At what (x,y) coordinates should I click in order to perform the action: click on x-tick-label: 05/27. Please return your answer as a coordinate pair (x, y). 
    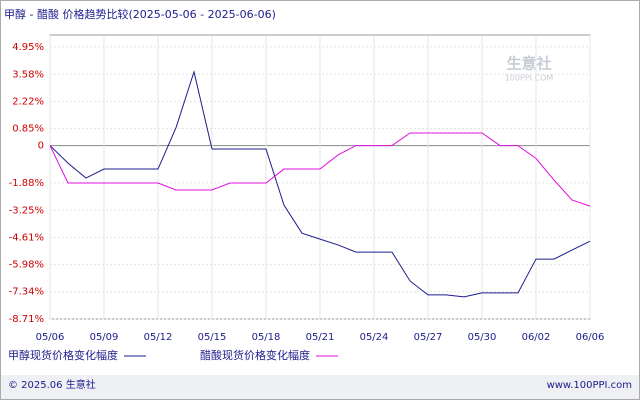
    Looking at the image, I should click on (428, 337).